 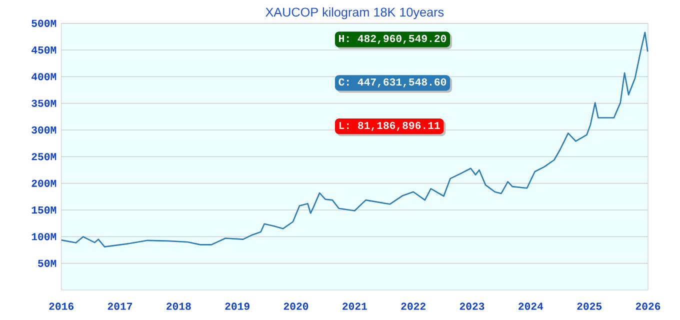 I want to click on x-tick-label: 2022, so click(x=413, y=306).